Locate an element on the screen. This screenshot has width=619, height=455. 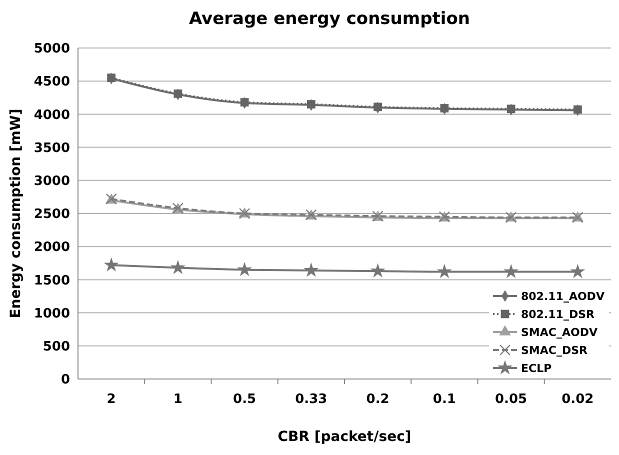
y-tick-label: 3500 is located at coordinates (52, 148).